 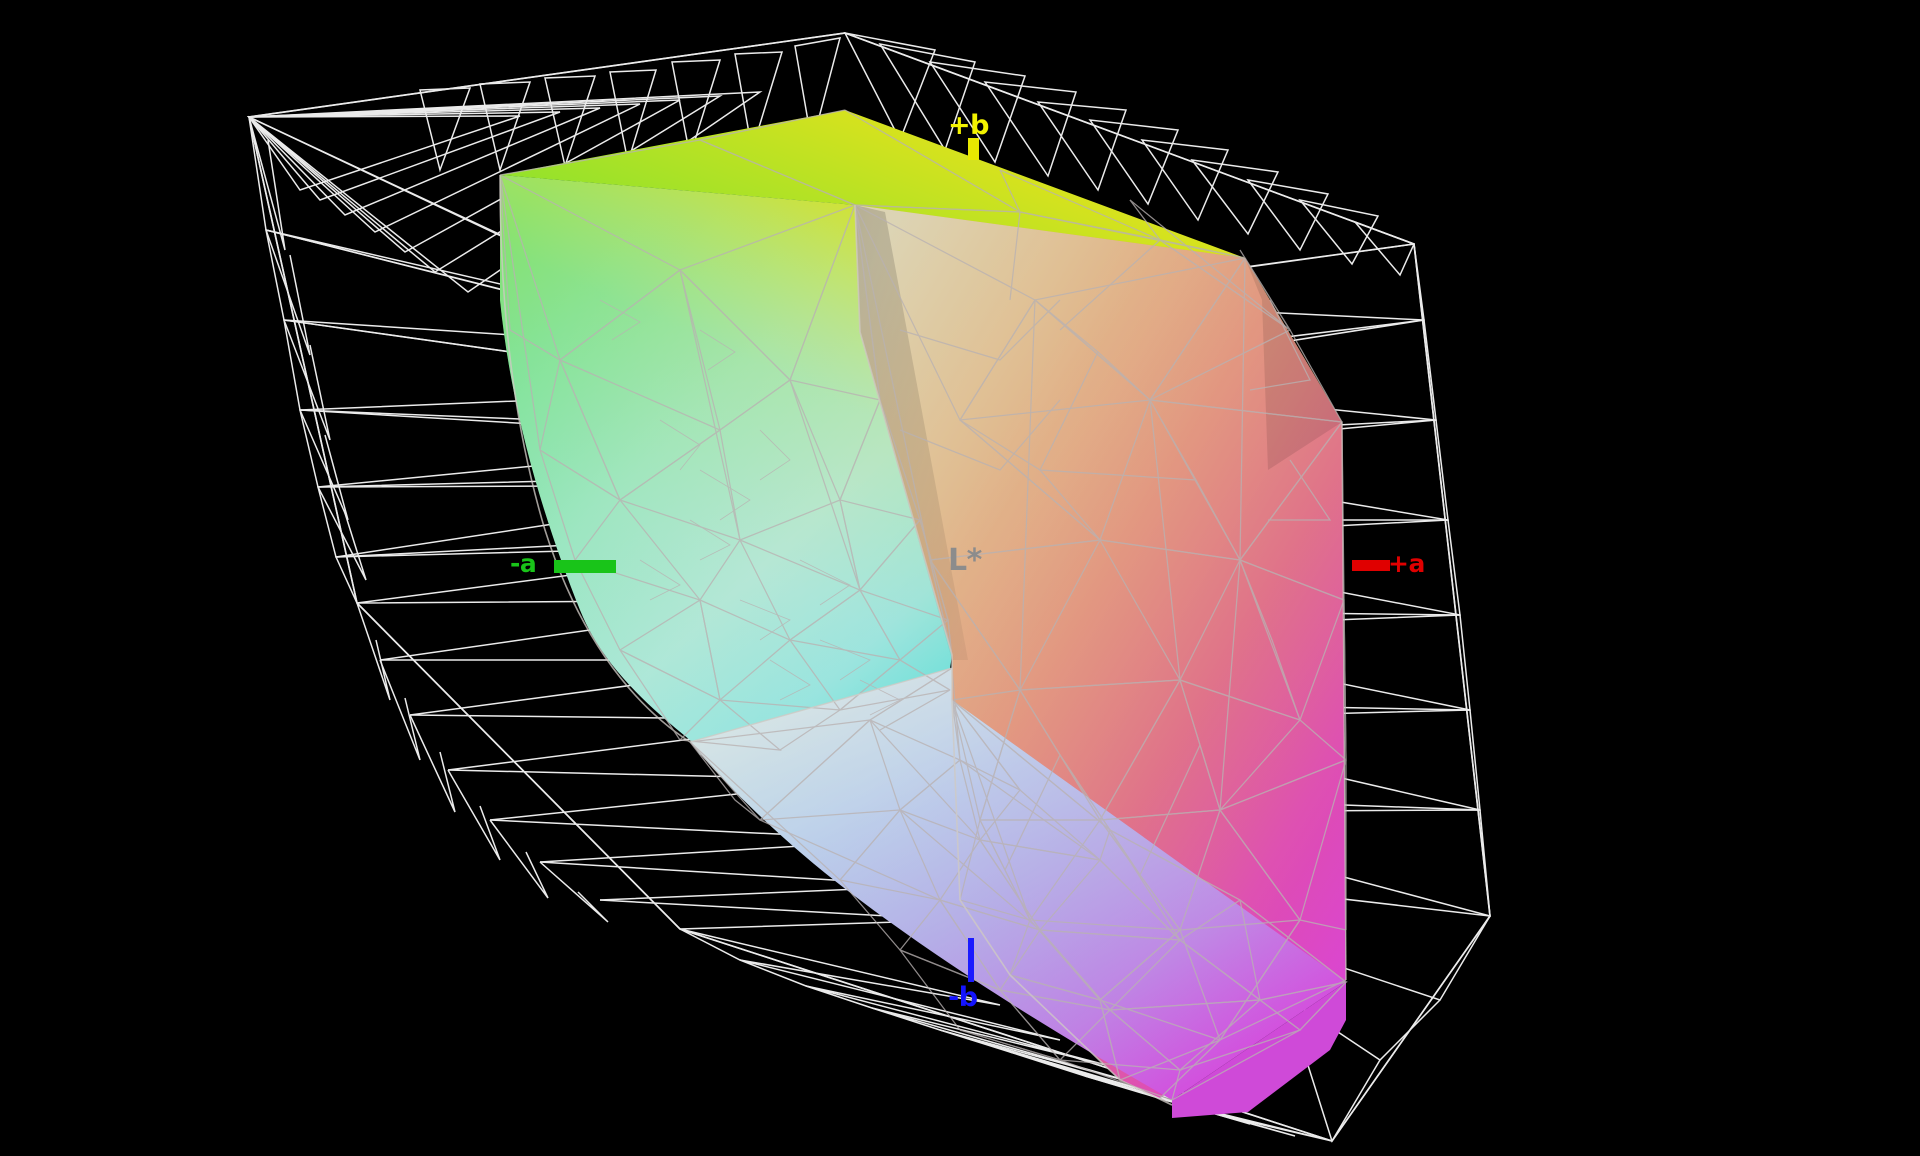 What do you see at coordinates (1293, 364) in the screenshot?
I see `gamut-inner-seam-shade2` at bounding box center [1293, 364].